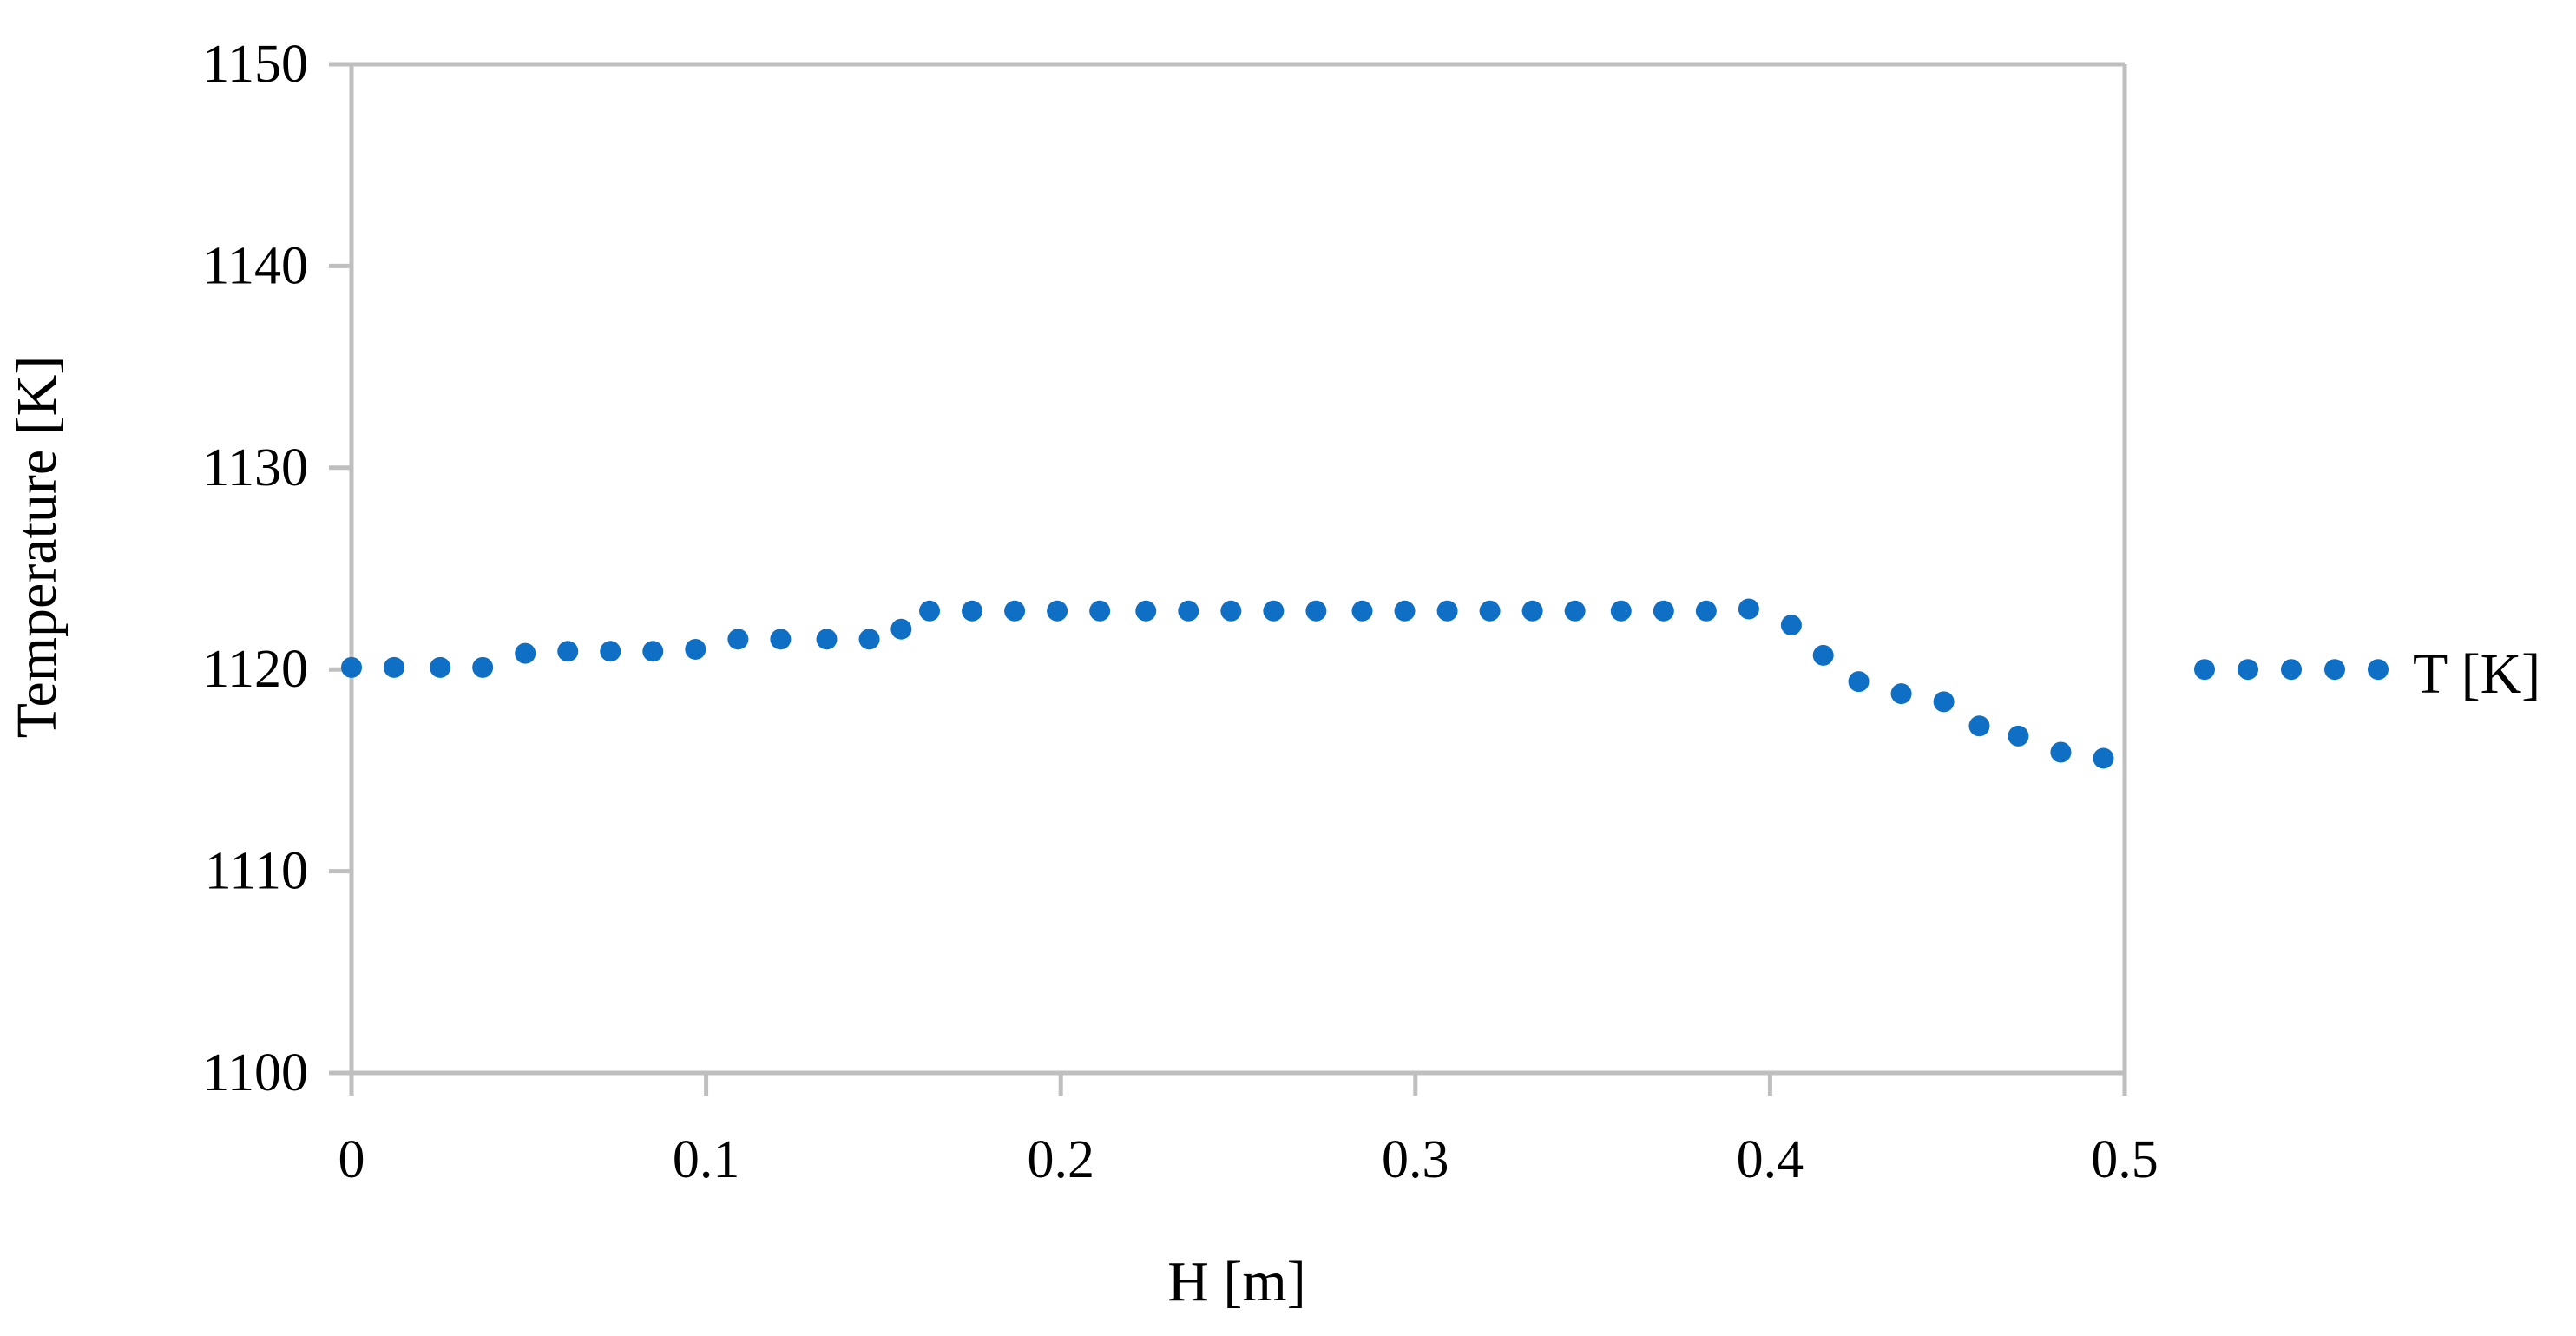 The width and height of the screenshot is (2576, 1336). I want to click on x-tick-label: 0.2, so click(1060, 1159).